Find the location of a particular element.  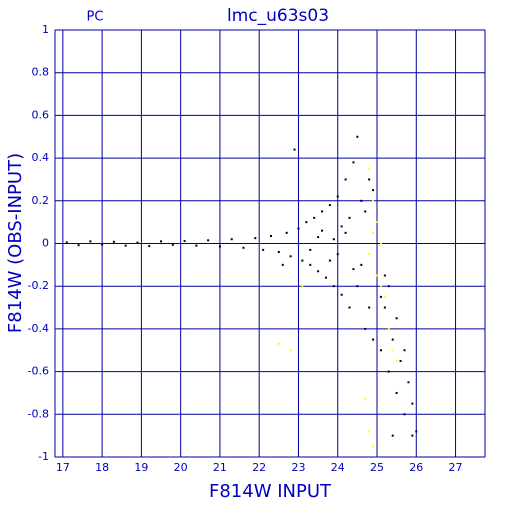

y-axis-label: F814W (OBS-INPUT) is located at coordinates (15, 243).